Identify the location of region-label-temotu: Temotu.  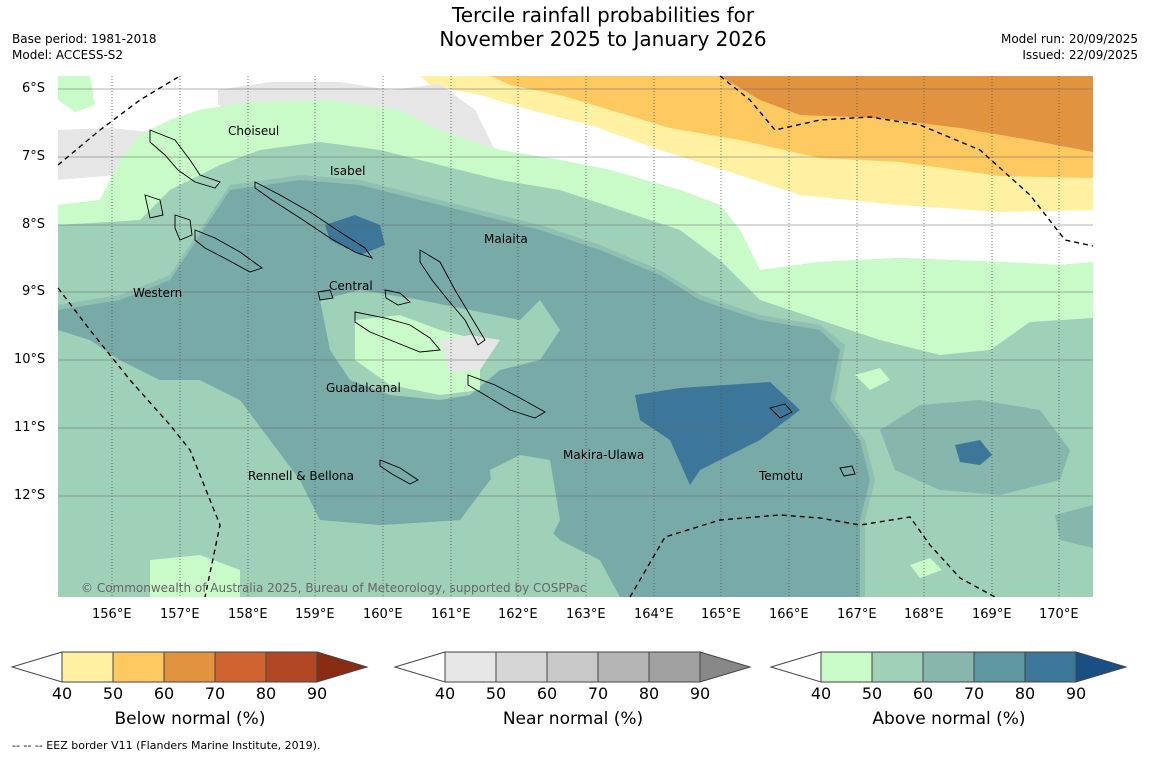
(781, 476).